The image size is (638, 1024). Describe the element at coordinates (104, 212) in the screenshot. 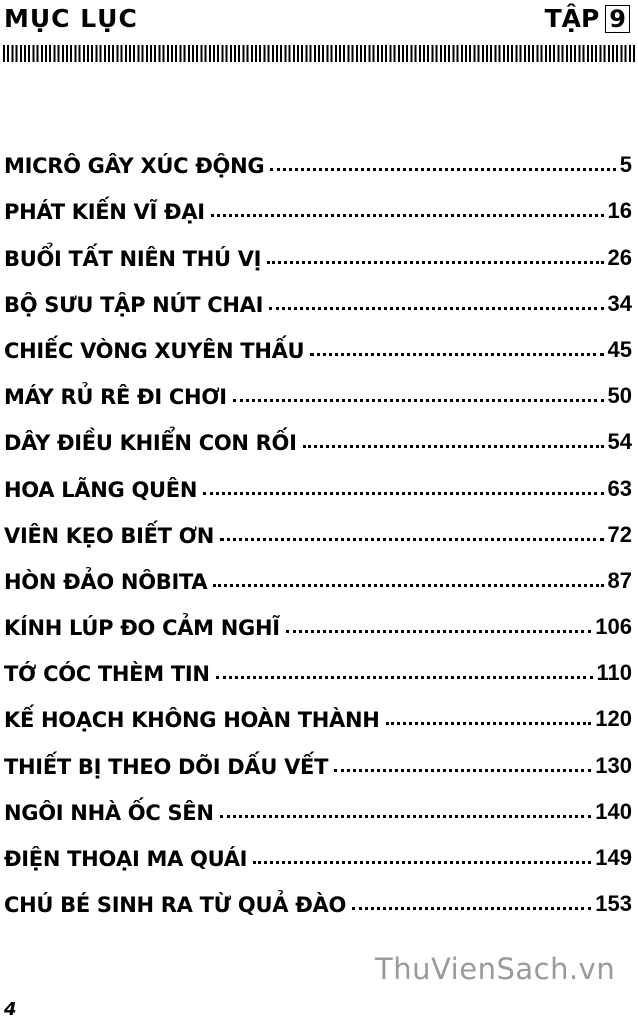

I see `toc-entry-title: PHÁT KIẾN VĨ ĐẠI` at that location.